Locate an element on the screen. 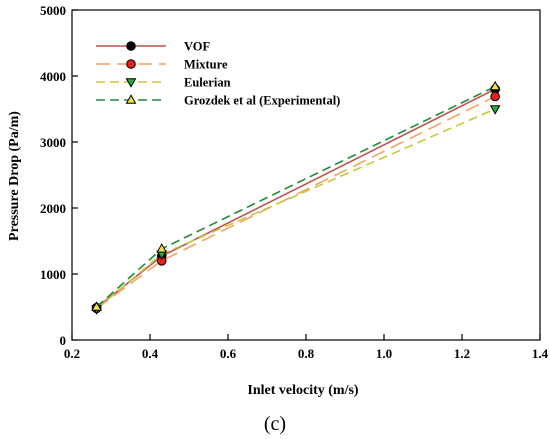  y-tick-label: 4000 is located at coordinates (53, 76).